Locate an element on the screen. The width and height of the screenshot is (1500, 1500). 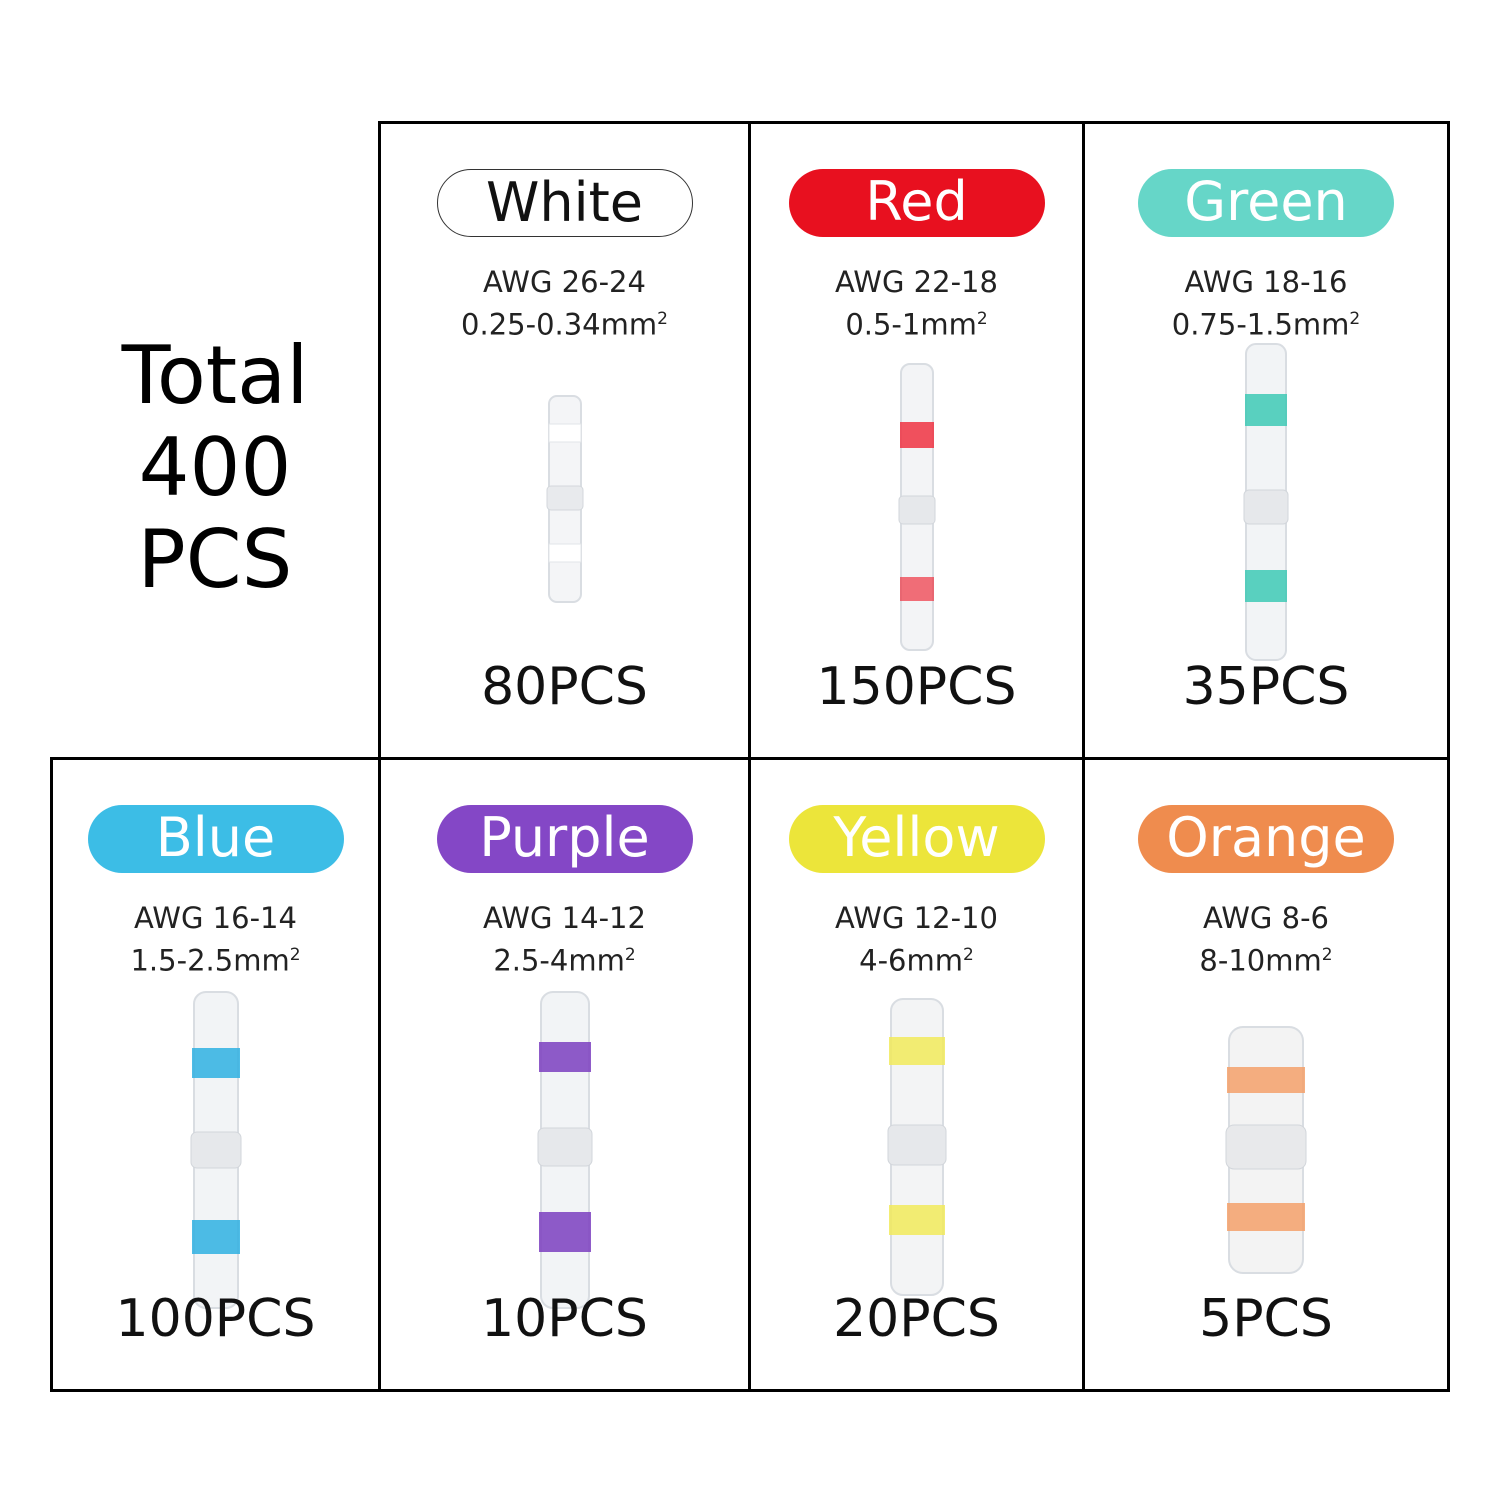
count-green: 35PCS is located at coordinates (1266, 687).